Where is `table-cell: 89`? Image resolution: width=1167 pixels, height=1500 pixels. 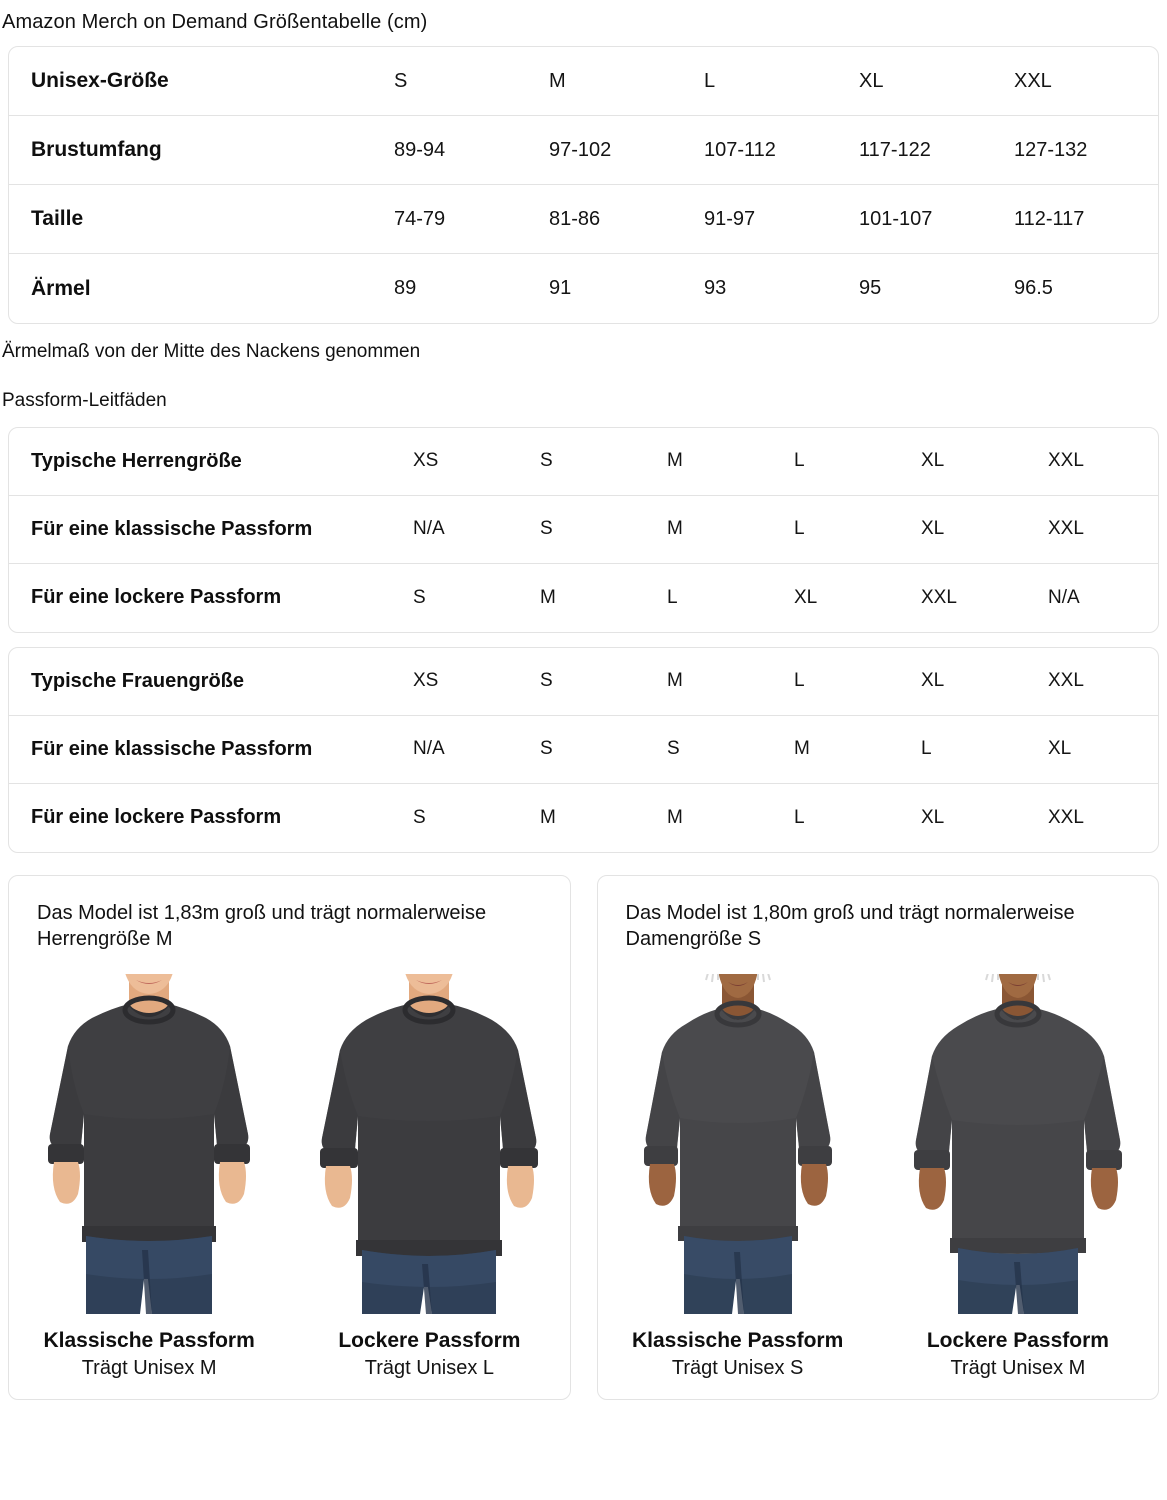 table-cell: 89 is located at coordinates (405, 288).